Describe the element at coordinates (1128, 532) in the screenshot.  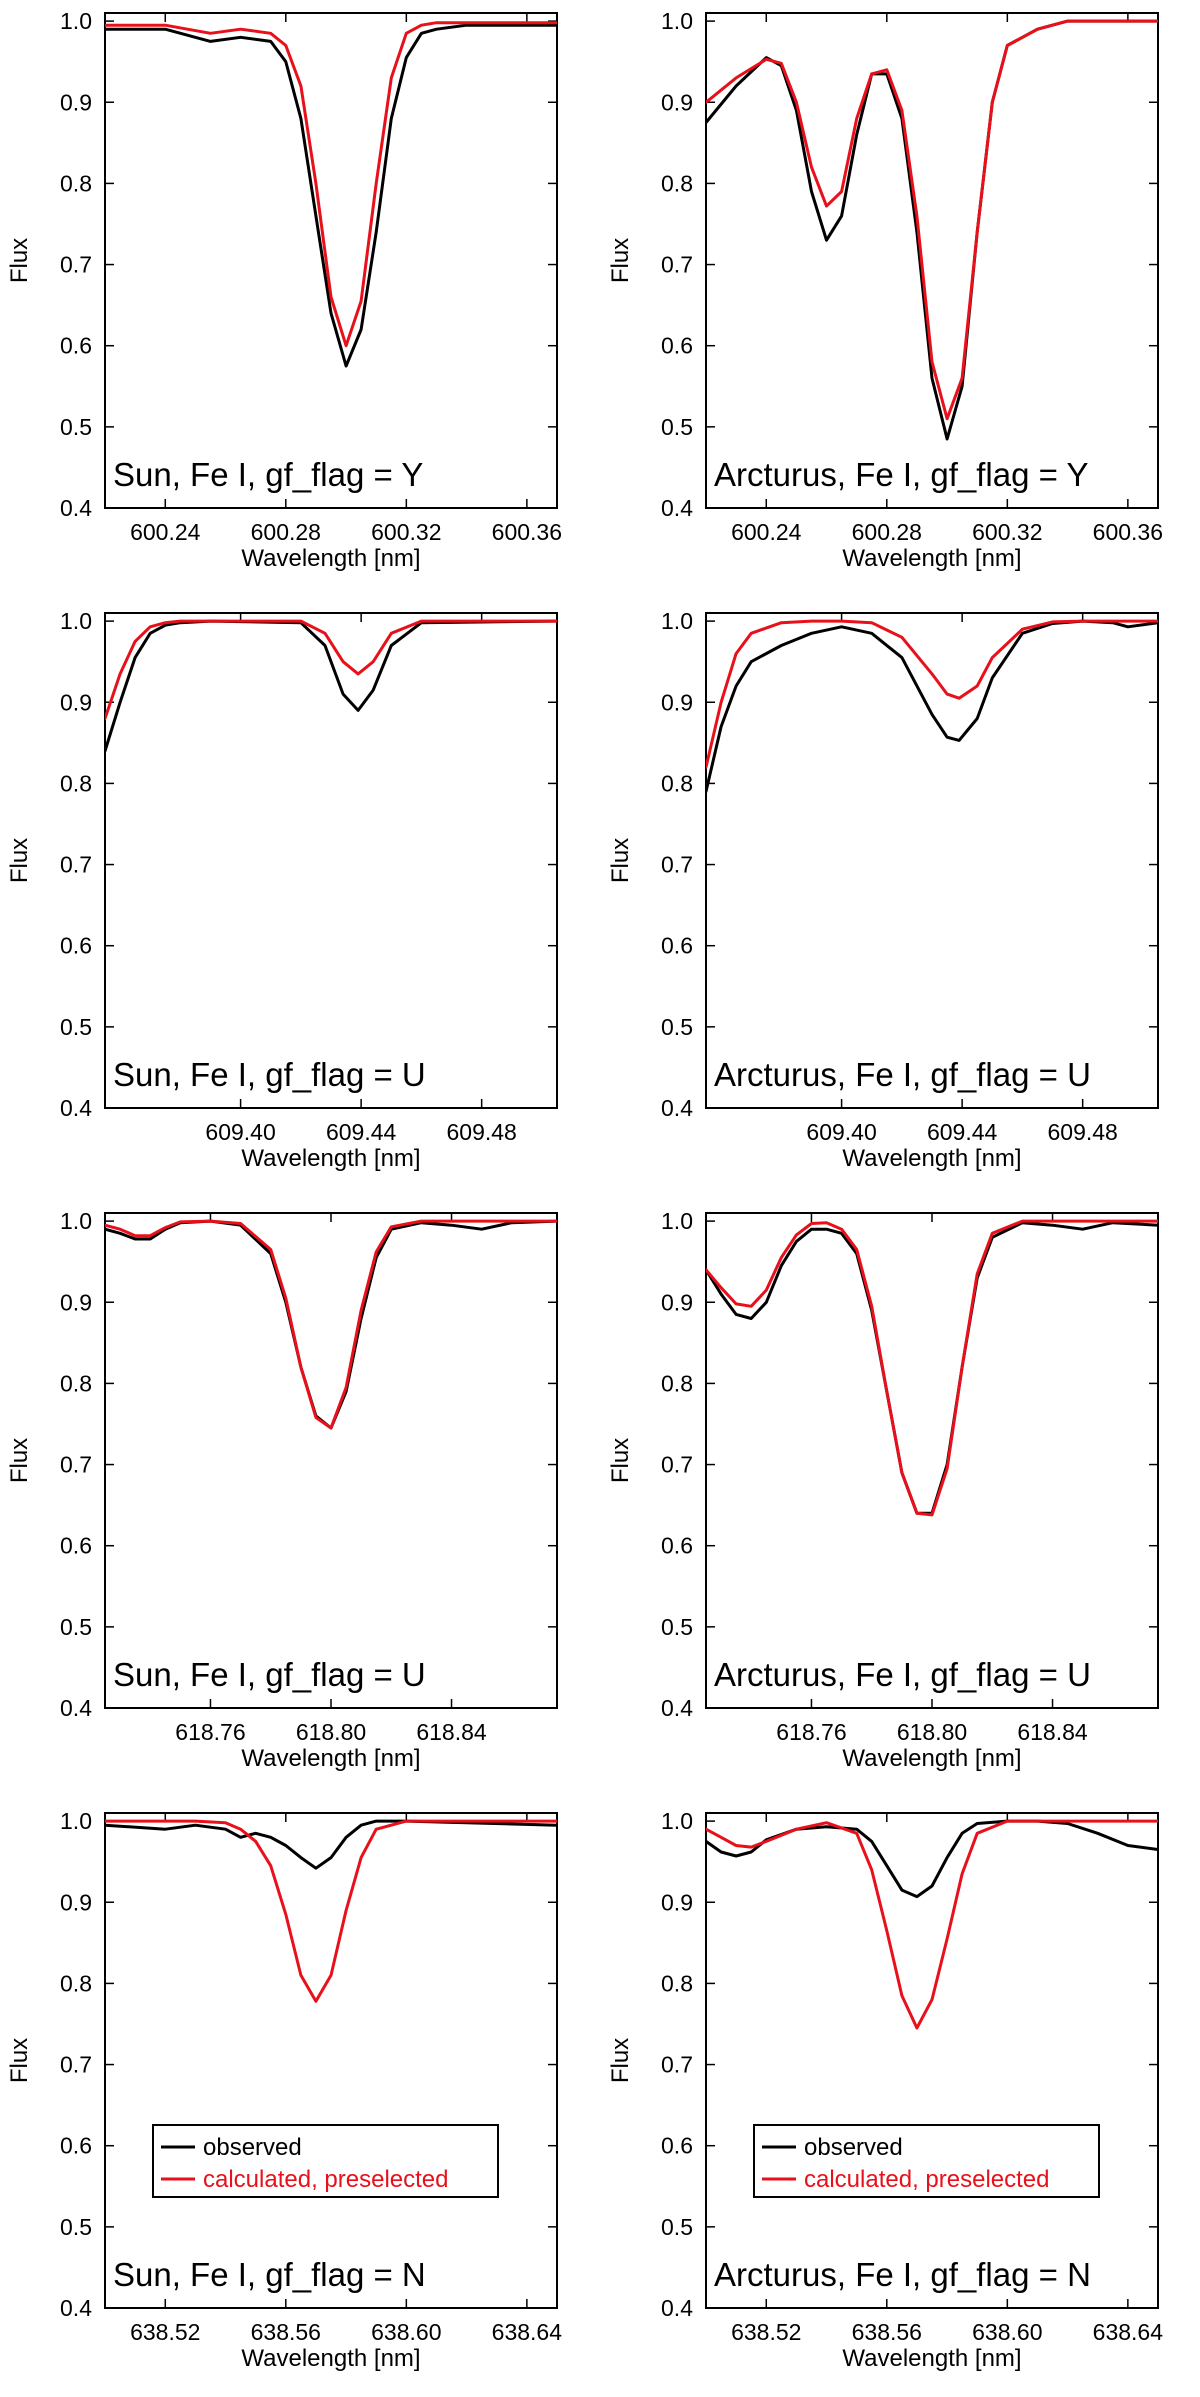
I see `x-tick-label: 600.36` at that location.